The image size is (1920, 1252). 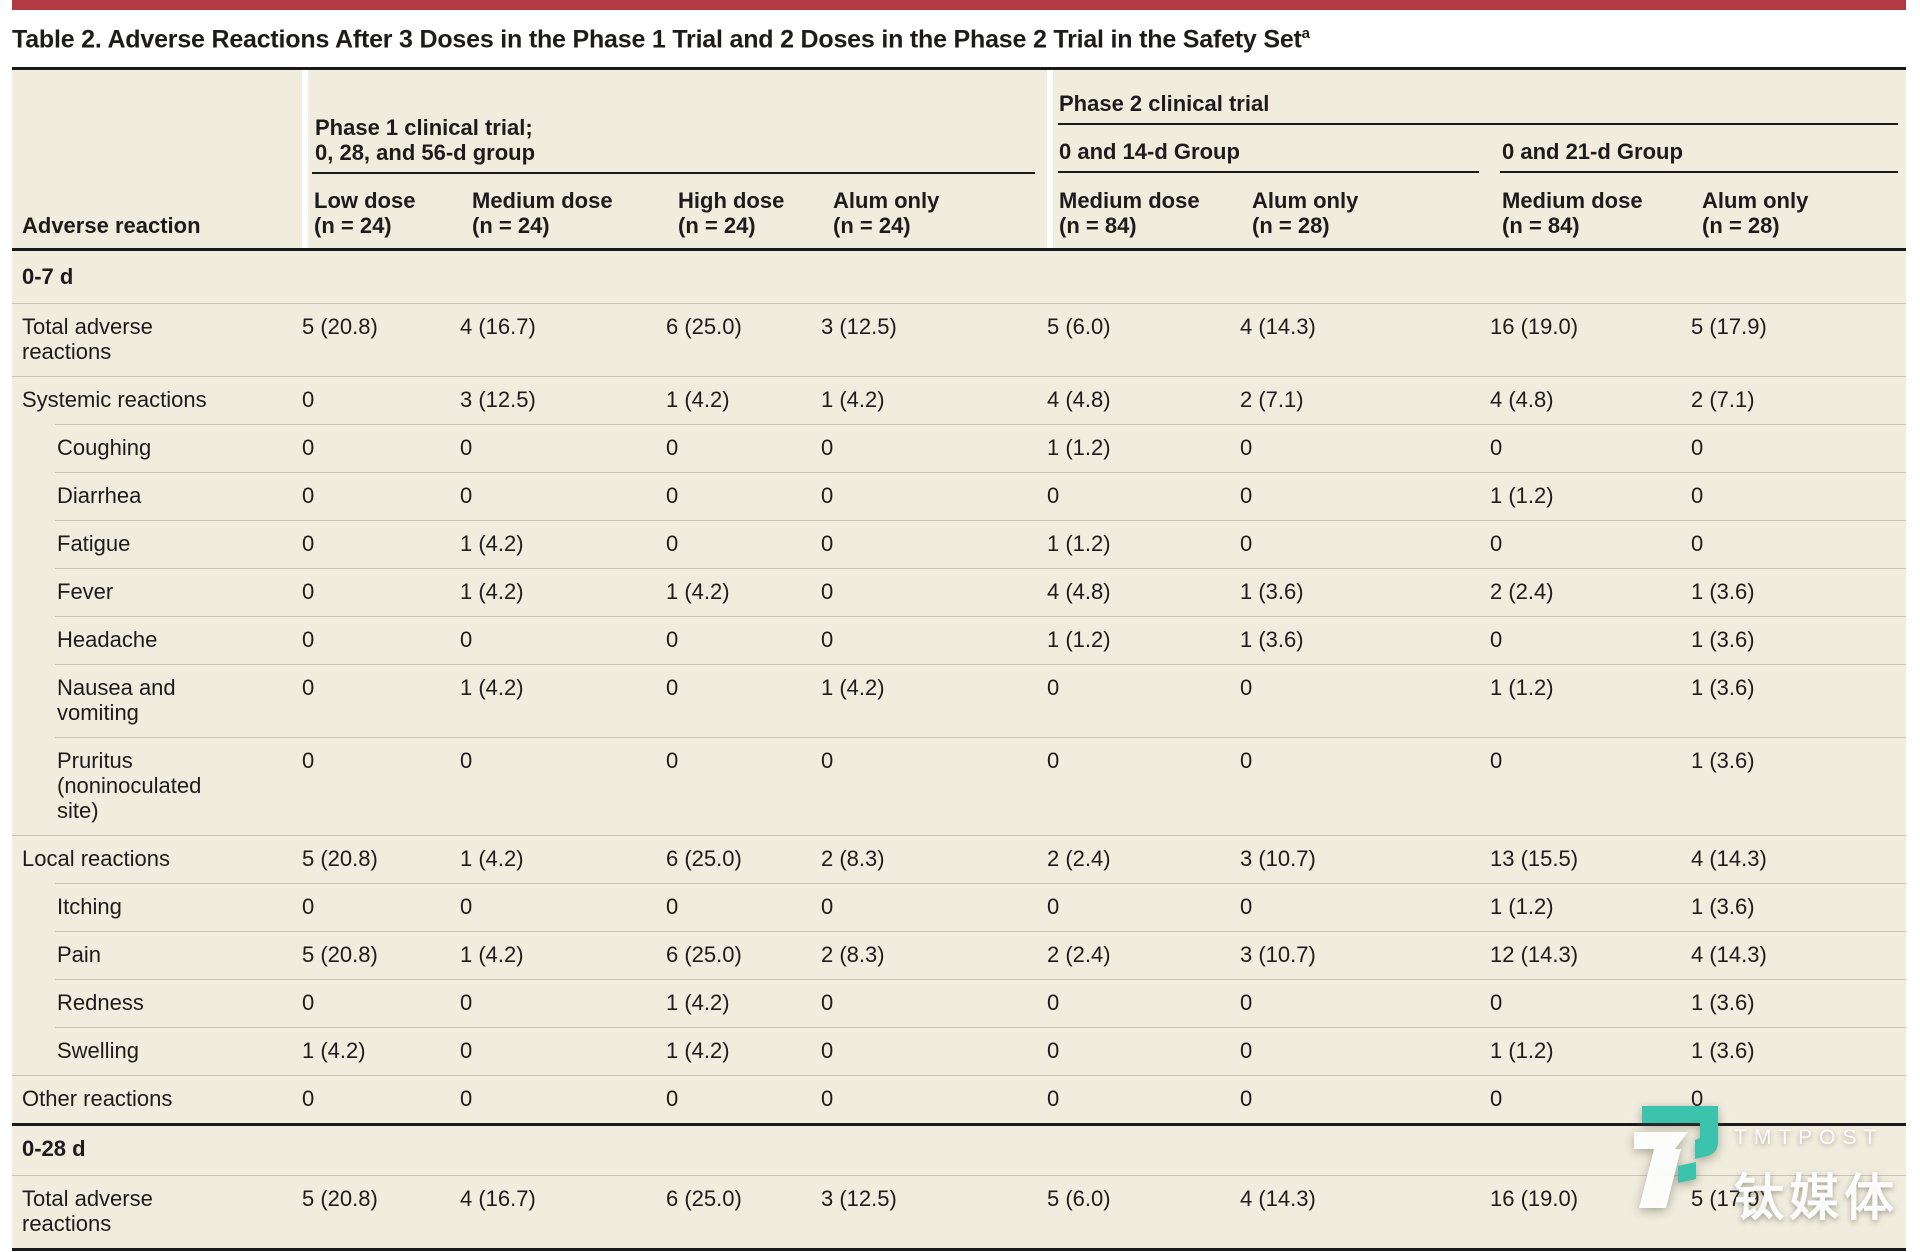 I want to click on cell-value: 5 (6.0), so click(x=1079, y=1199).